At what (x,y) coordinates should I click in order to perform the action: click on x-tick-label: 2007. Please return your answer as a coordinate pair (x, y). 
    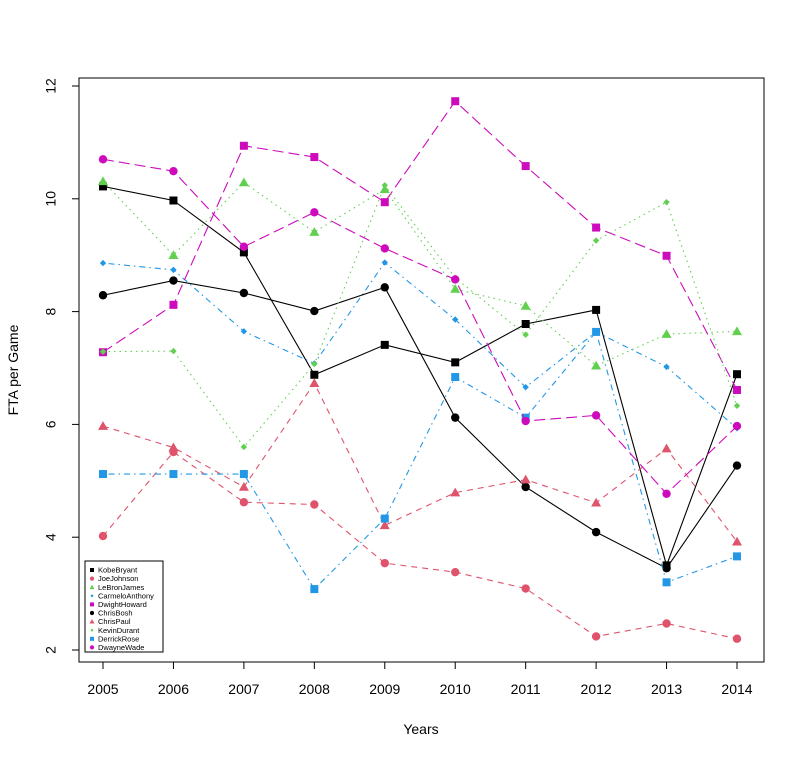
    Looking at the image, I should click on (243, 689).